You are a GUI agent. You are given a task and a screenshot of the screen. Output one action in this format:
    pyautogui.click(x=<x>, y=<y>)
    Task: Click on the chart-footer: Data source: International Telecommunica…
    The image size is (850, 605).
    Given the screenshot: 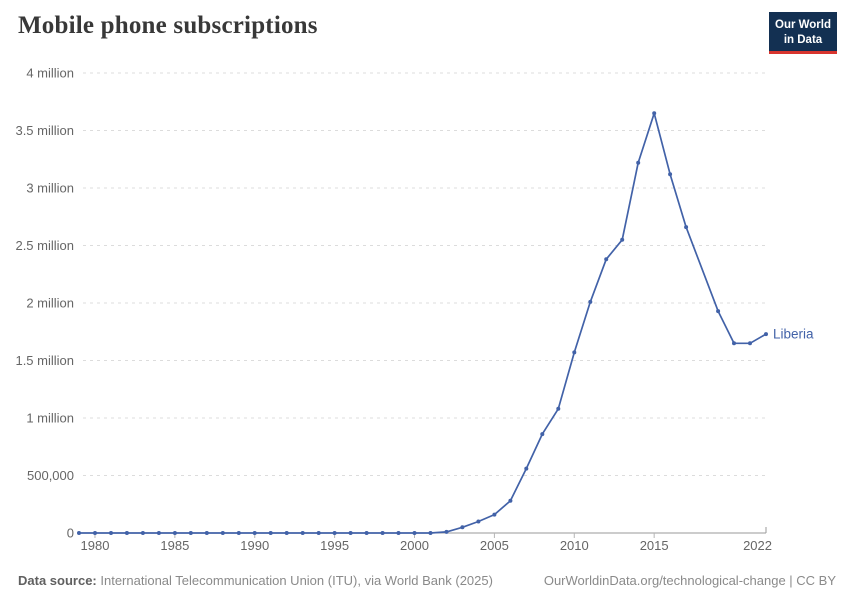 What is the action you would take?
    pyautogui.click(x=427, y=580)
    